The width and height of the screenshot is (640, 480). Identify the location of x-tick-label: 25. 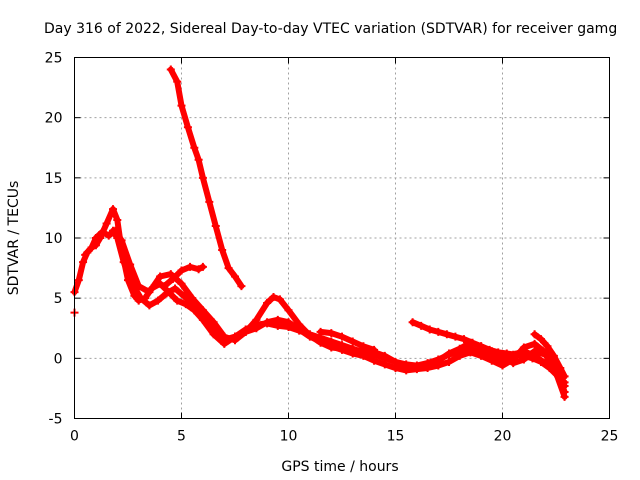
(610, 437).